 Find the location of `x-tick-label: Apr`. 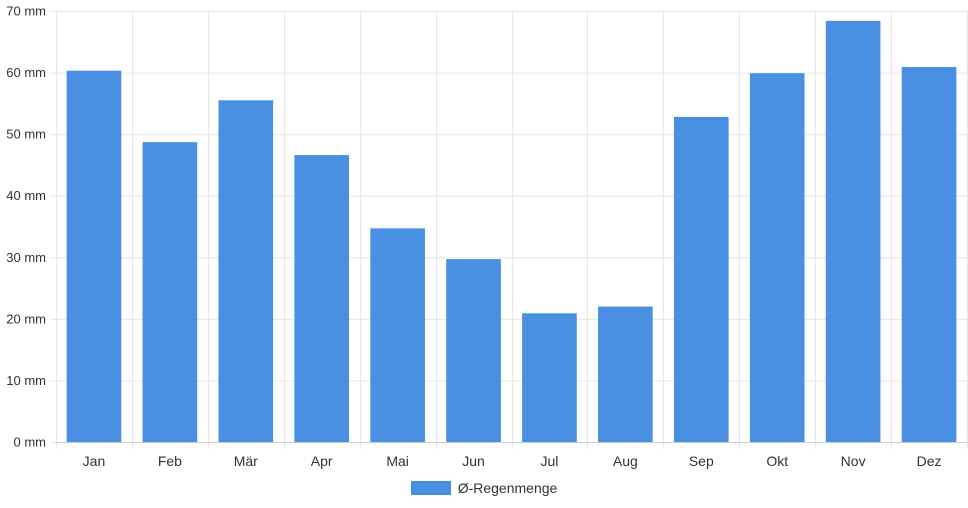

x-tick-label: Apr is located at coordinates (322, 461).